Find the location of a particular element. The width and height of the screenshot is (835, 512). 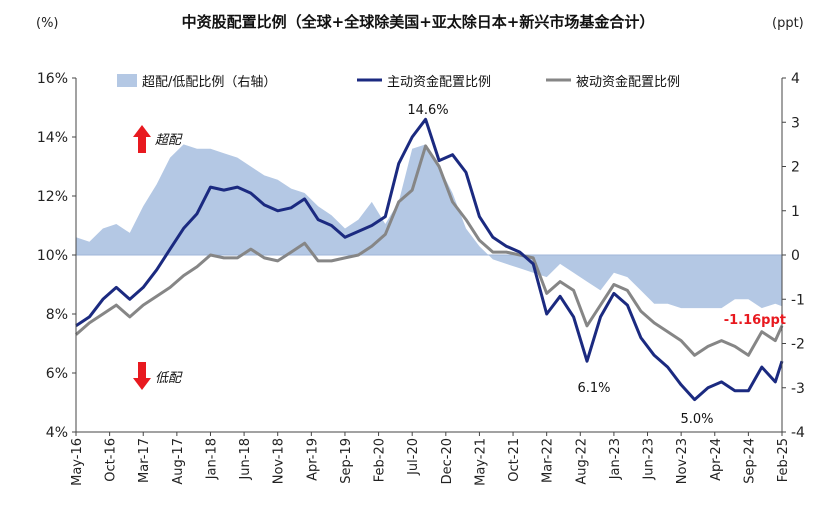

x-tick-label: Jun-18 is located at coordinates (245, 459).